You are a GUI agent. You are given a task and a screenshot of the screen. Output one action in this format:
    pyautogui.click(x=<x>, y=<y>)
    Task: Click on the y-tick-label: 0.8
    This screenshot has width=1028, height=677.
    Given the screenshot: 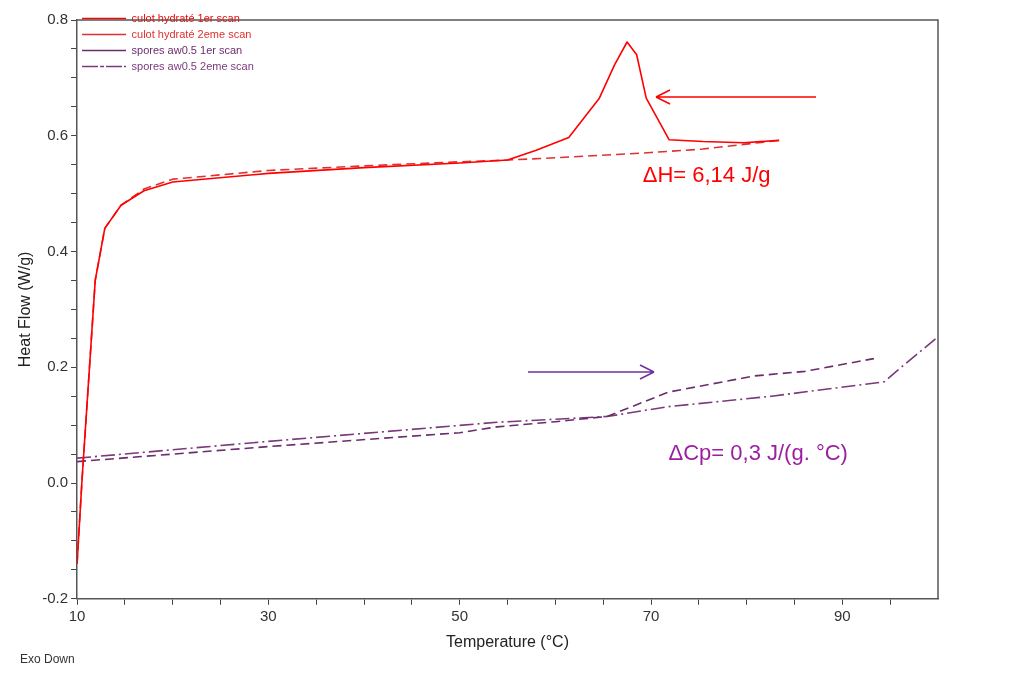 What is the action you would take?
    pyautogui.click(x=58, y=19)
    